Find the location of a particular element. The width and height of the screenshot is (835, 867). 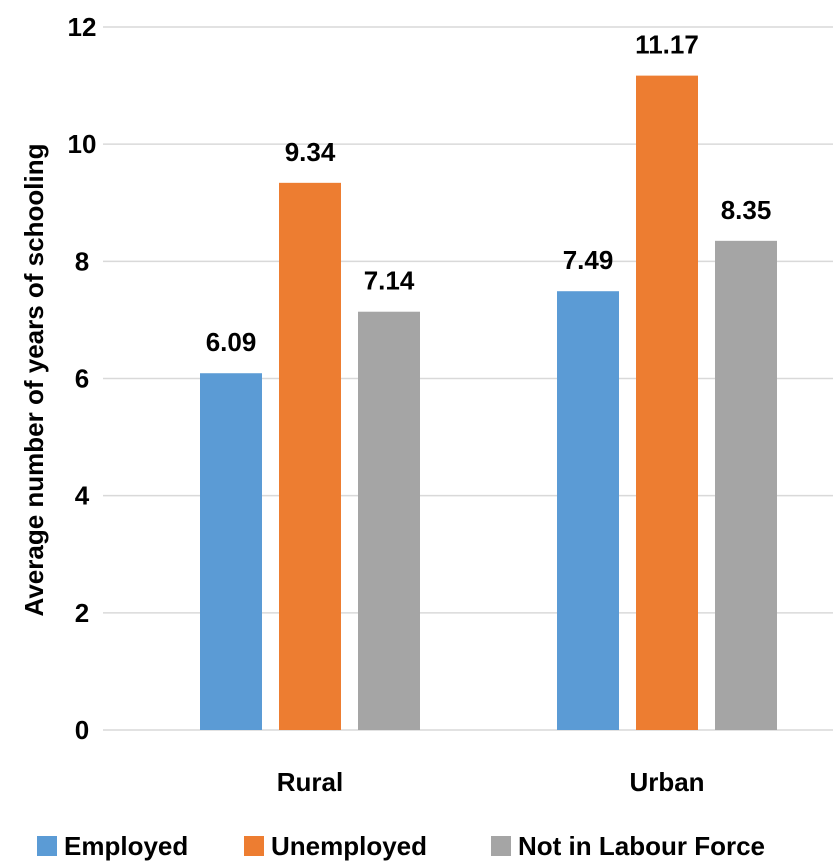

y-axis-label: Average number of years of schooling is located at coordinates (34, 380).